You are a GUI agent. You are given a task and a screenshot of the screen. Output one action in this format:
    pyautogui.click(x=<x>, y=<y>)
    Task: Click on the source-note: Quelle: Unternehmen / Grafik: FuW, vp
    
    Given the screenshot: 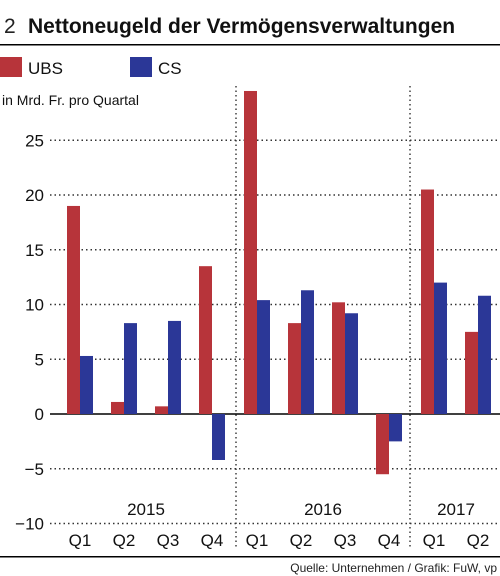 What is the action you would take?
    pyautogui.click(x=393, y=568)
    